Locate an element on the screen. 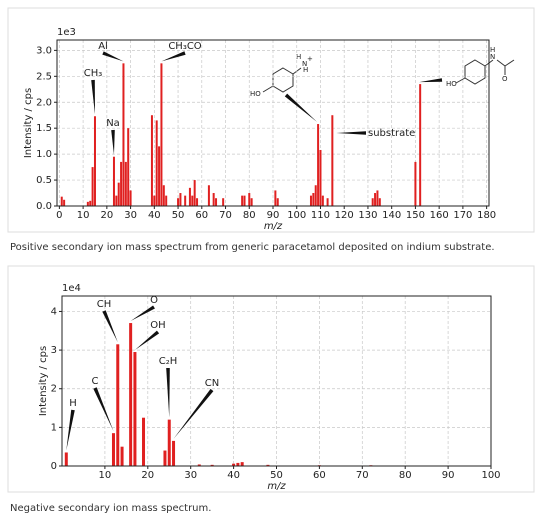 The height and width of the screenshot is (525, 542). annotation: OH is located at coordinates (157, 325).